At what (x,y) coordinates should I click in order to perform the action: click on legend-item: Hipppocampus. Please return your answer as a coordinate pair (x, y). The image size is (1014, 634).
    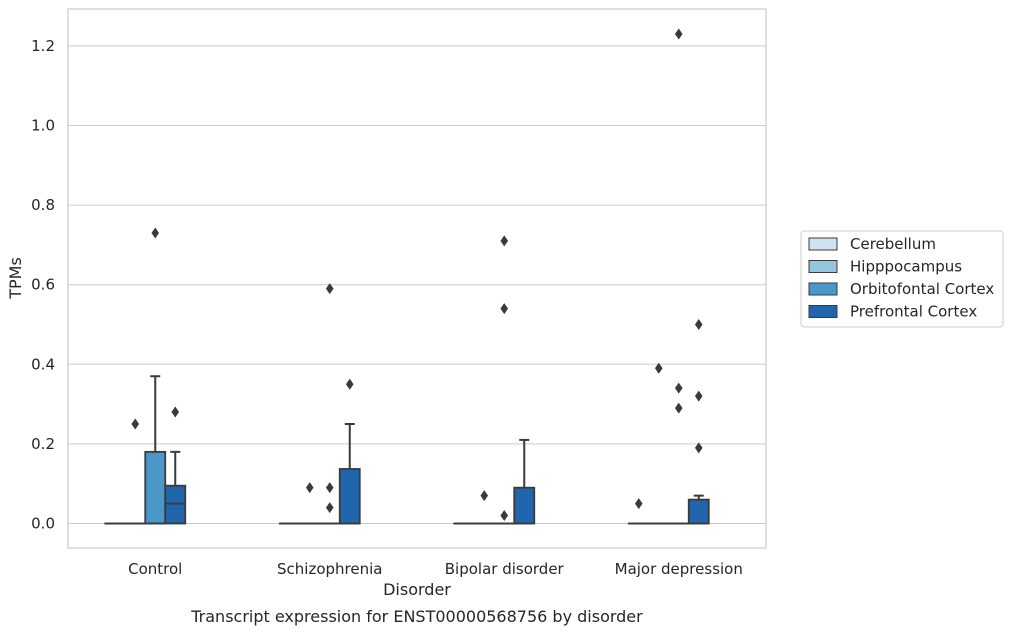
    Looking at the image, I should click on (885, 267).